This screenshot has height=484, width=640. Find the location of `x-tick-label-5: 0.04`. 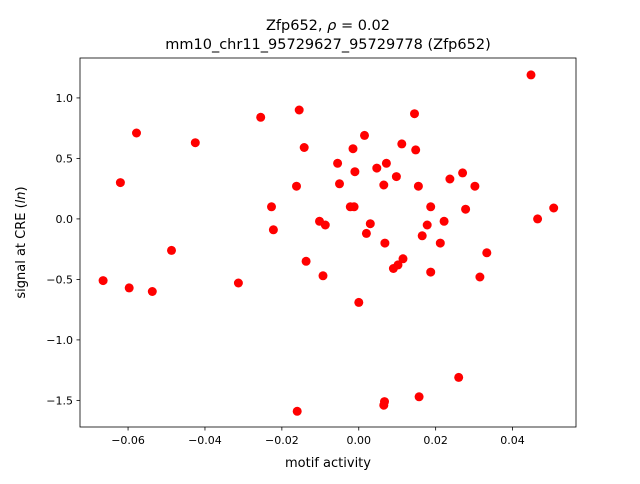

x-tick-label-5: 0.04 is located at coordinates (512, 440).